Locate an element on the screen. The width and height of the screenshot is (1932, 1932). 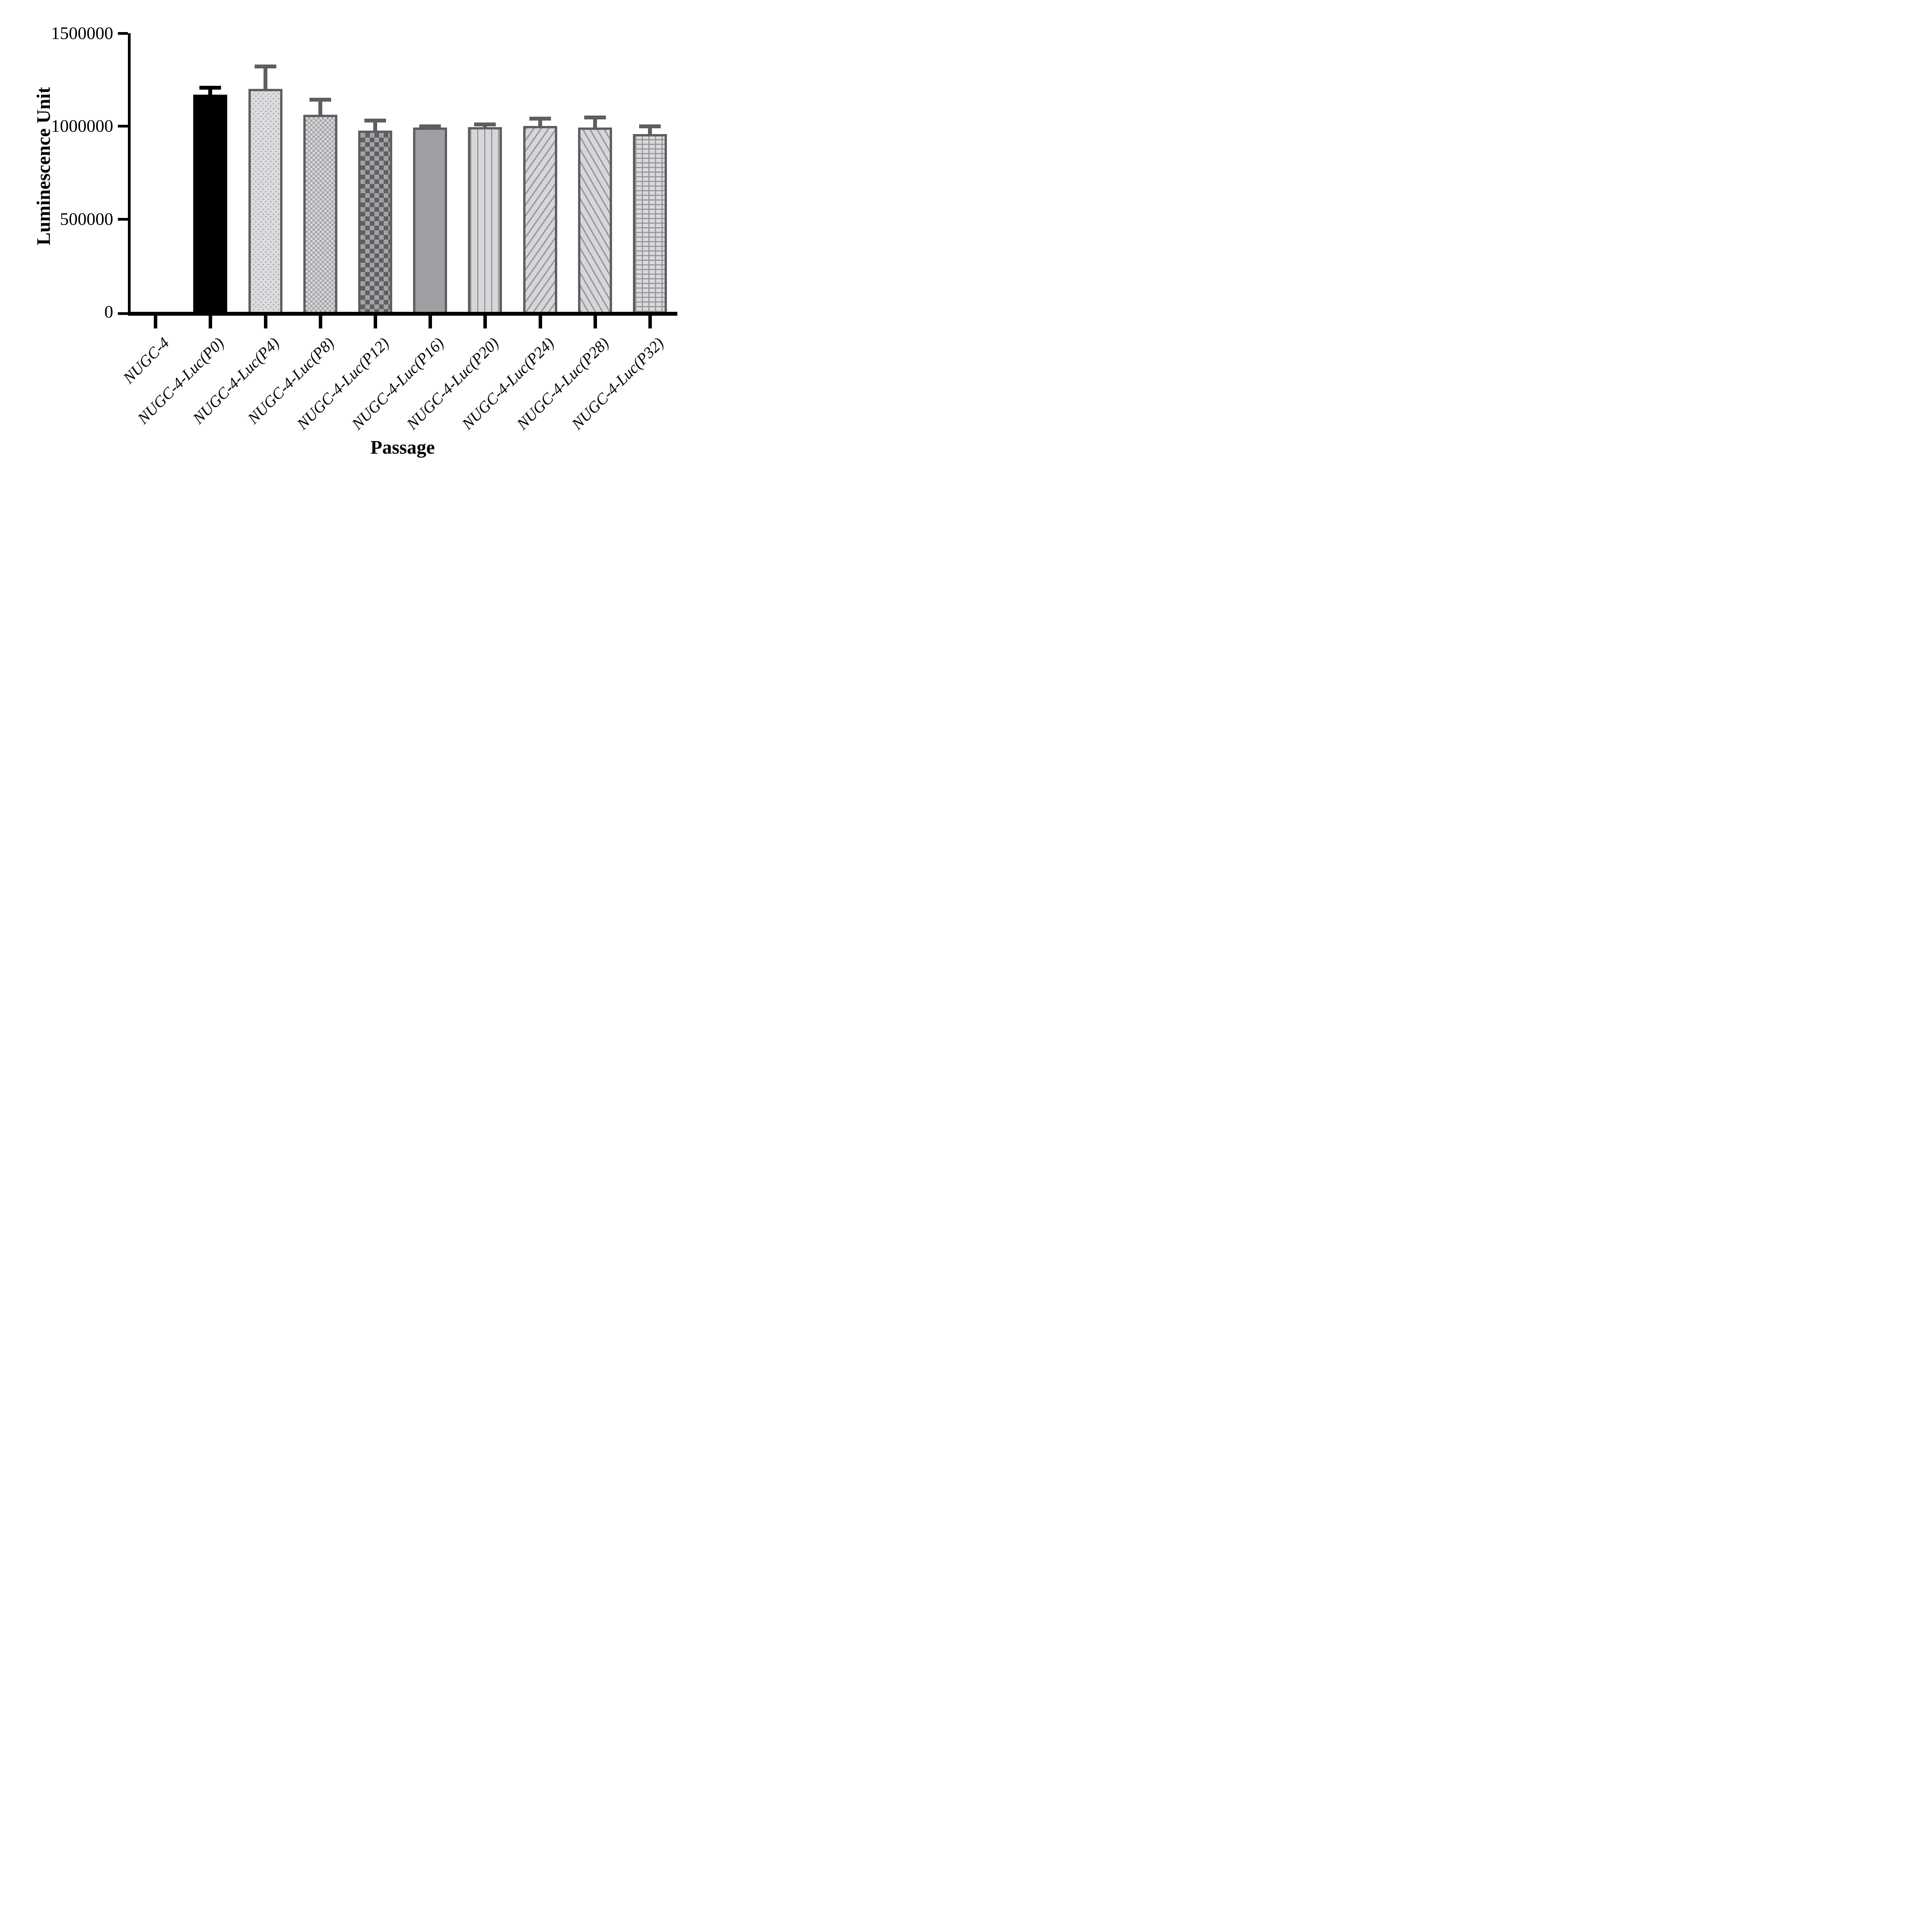
y-axis-title: Luminescence Unit is located at coordinates (43, 166).